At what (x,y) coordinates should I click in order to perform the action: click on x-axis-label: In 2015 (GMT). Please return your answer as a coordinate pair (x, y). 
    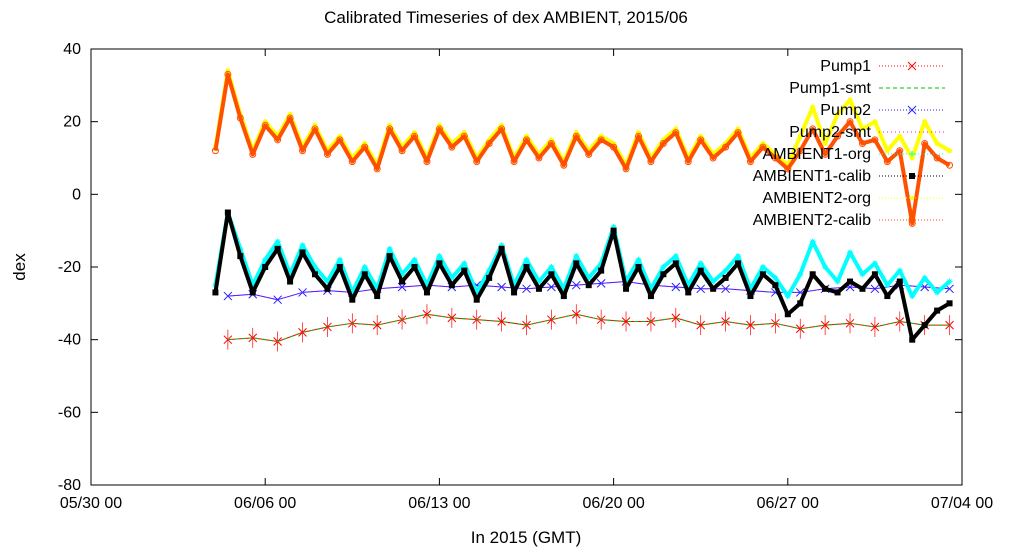
    Looking at the image, I should click on (526, 537).